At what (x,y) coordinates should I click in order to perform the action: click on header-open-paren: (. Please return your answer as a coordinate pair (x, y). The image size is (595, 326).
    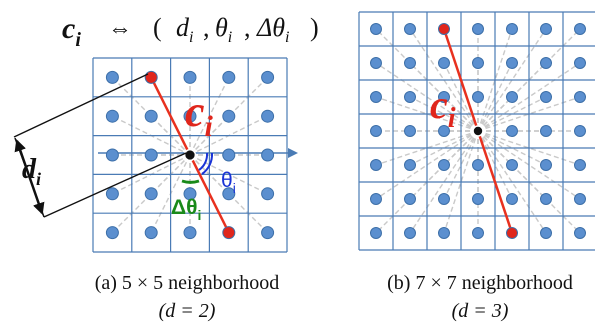
    Looking at the image, I should click on (157, 27).